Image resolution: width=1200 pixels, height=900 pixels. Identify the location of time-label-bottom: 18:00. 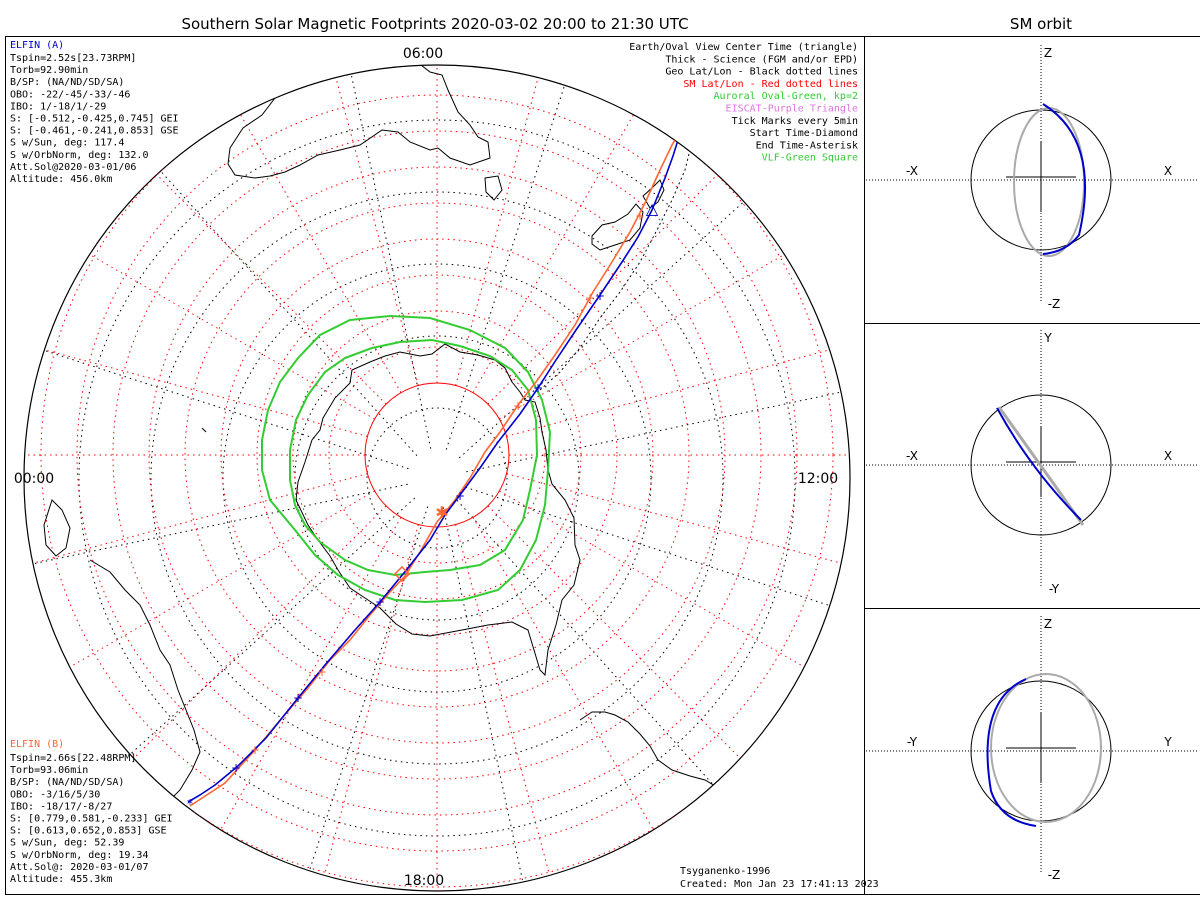
(424, 881).